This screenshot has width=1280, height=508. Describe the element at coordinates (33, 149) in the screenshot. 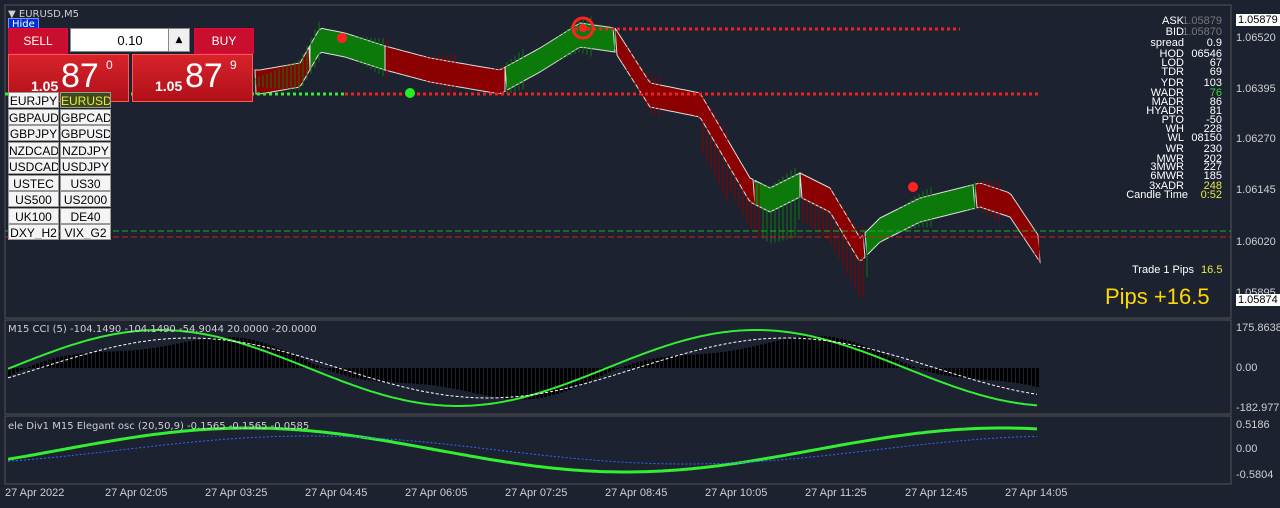

I see `symbol-button: NZDCAD` at that location.